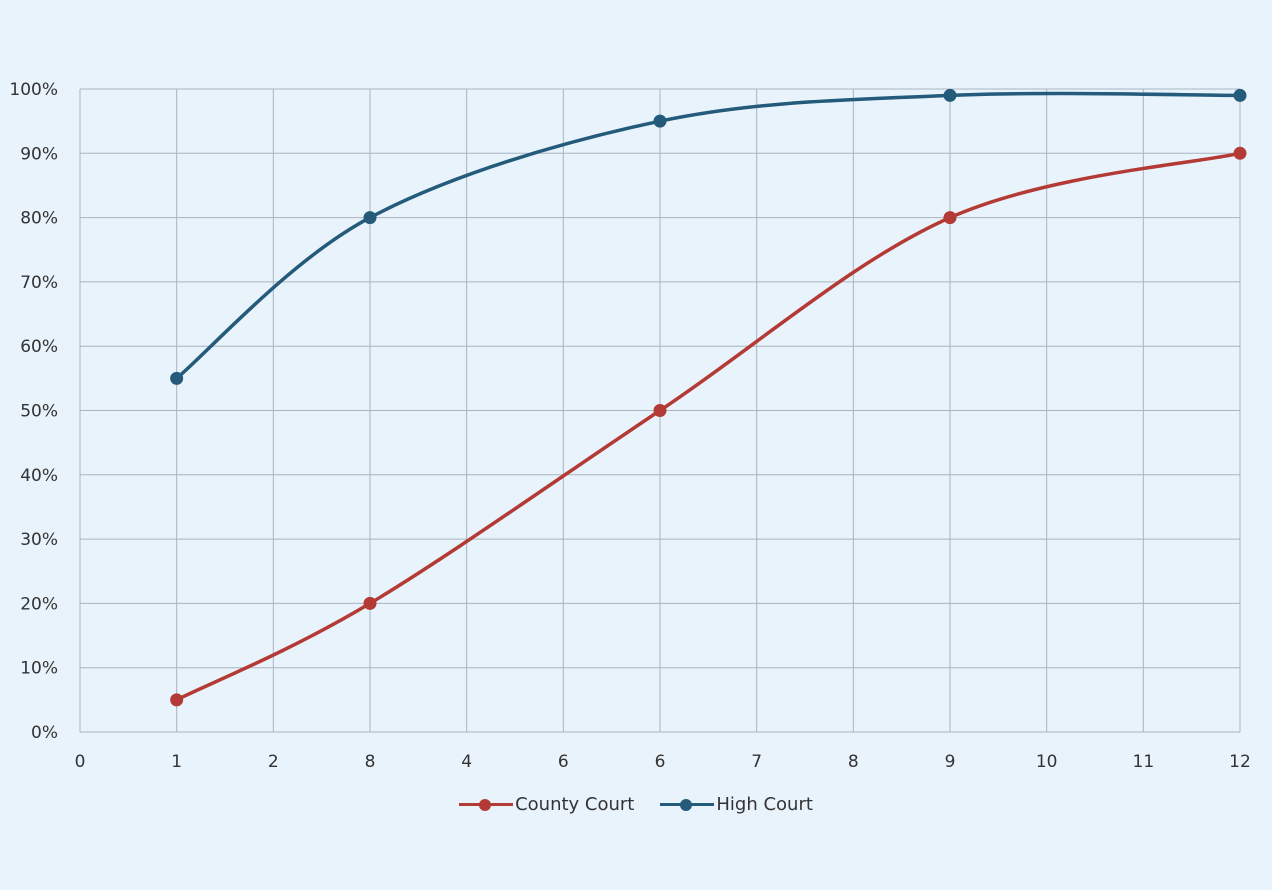  I want to click on x-tick-label: 7, so click(756, 762).